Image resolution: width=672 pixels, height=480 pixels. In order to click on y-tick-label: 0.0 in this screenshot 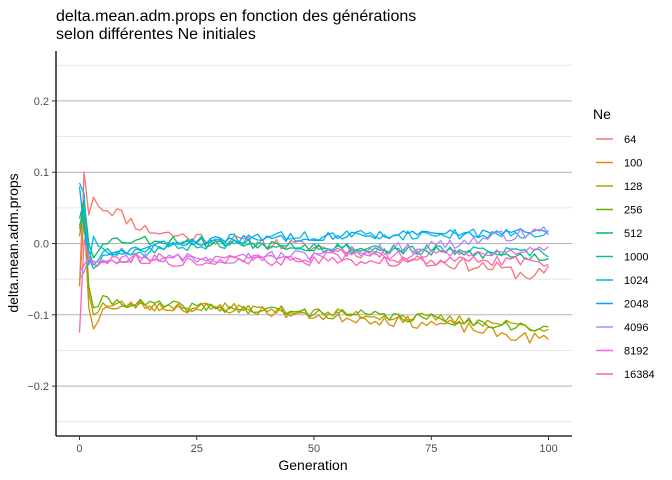, I will do `click(41, 245)`.